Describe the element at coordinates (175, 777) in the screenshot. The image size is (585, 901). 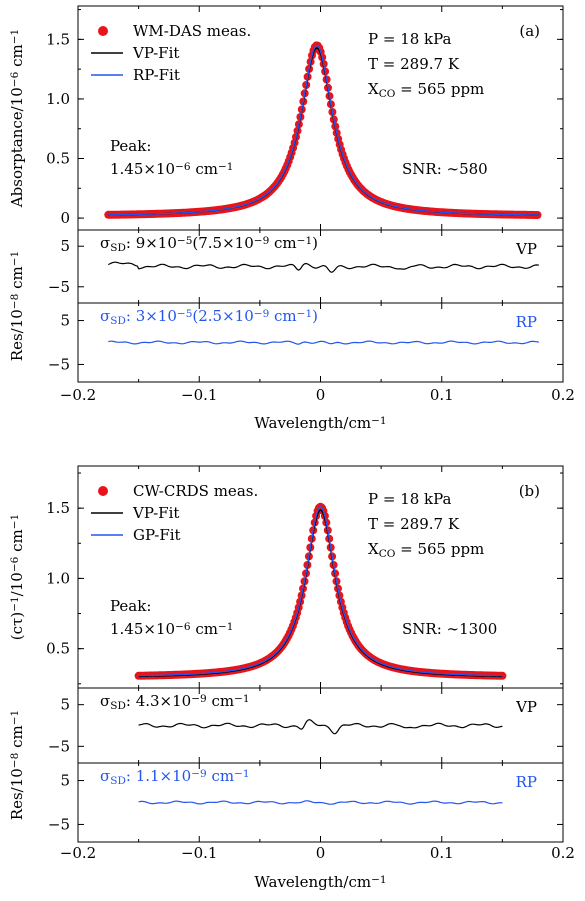
I see `residual-sigma-label: σSD: 1.1×10−9 cm−1` at that location.